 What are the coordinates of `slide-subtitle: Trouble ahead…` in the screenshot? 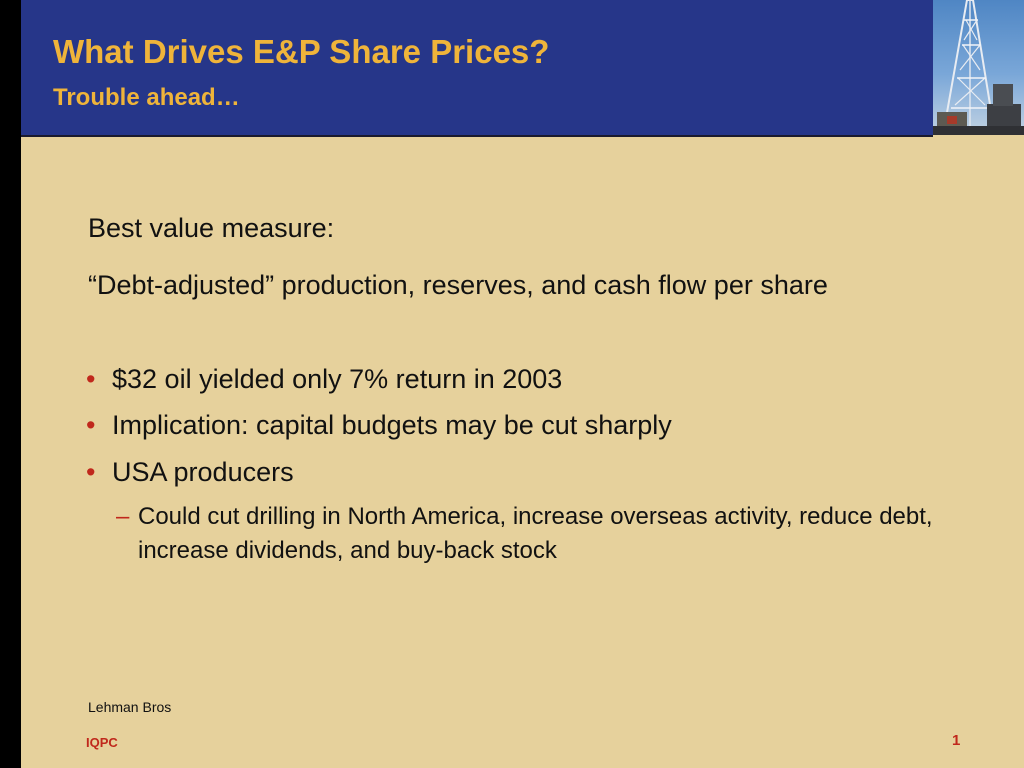 It's located at (146, 97).